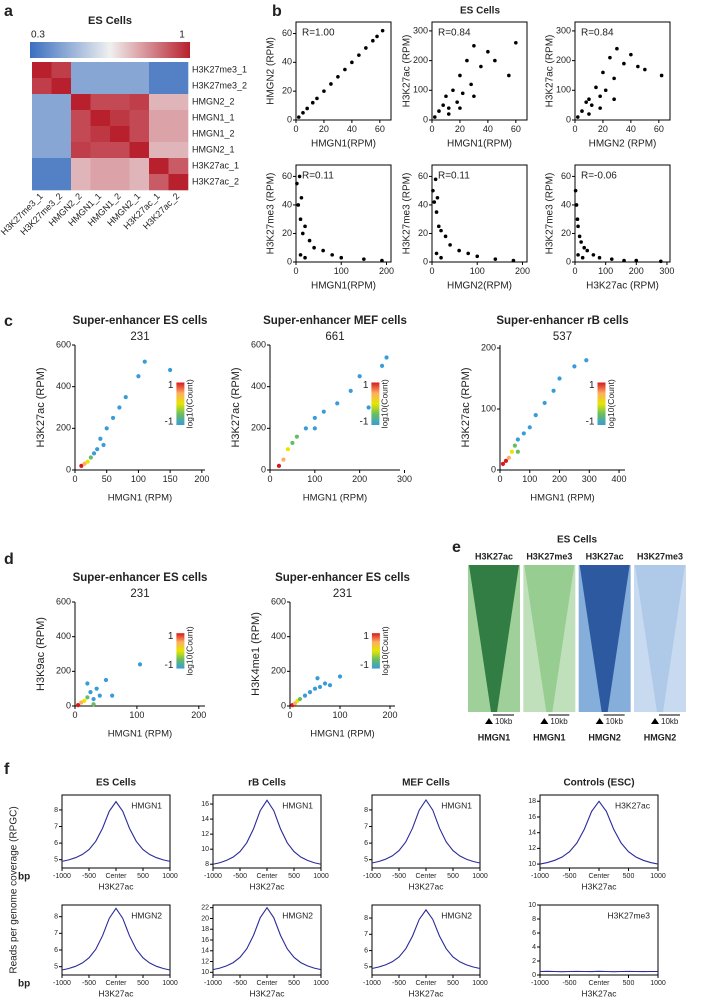 Image resolution: width=707 pixels, height=1000 pixels. I want to click on y-tick-label: 20, so click(205, 918).